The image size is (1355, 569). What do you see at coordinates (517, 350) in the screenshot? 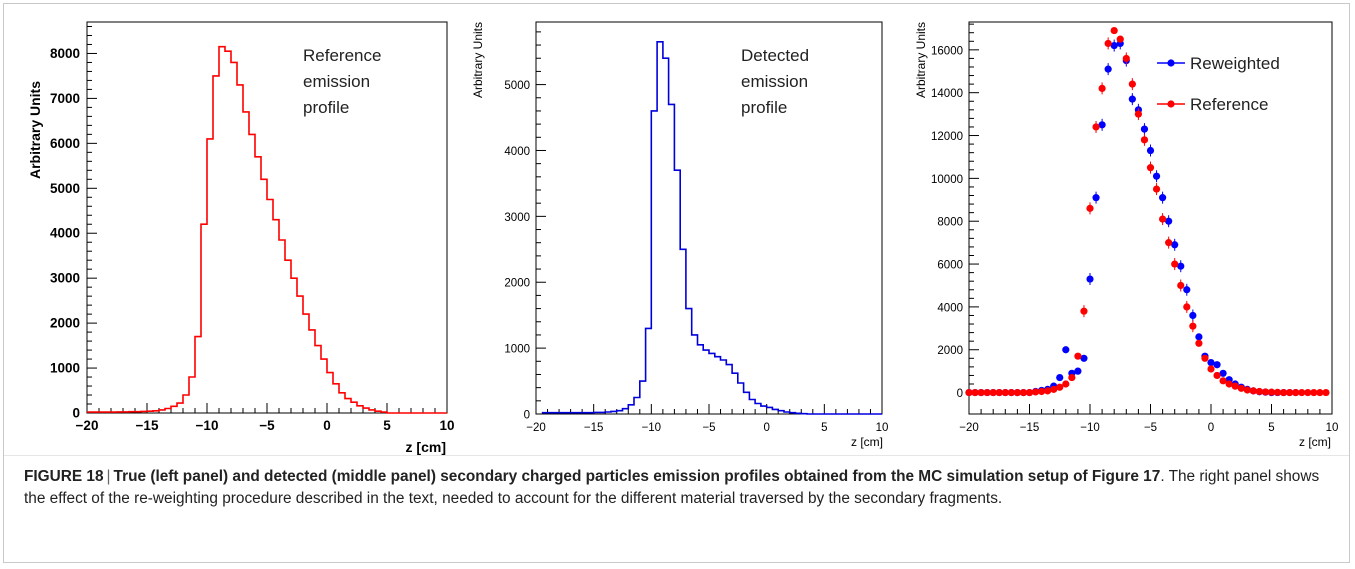
I see `middle-y-tick-label: 1000` at bounding box center [517, 350].